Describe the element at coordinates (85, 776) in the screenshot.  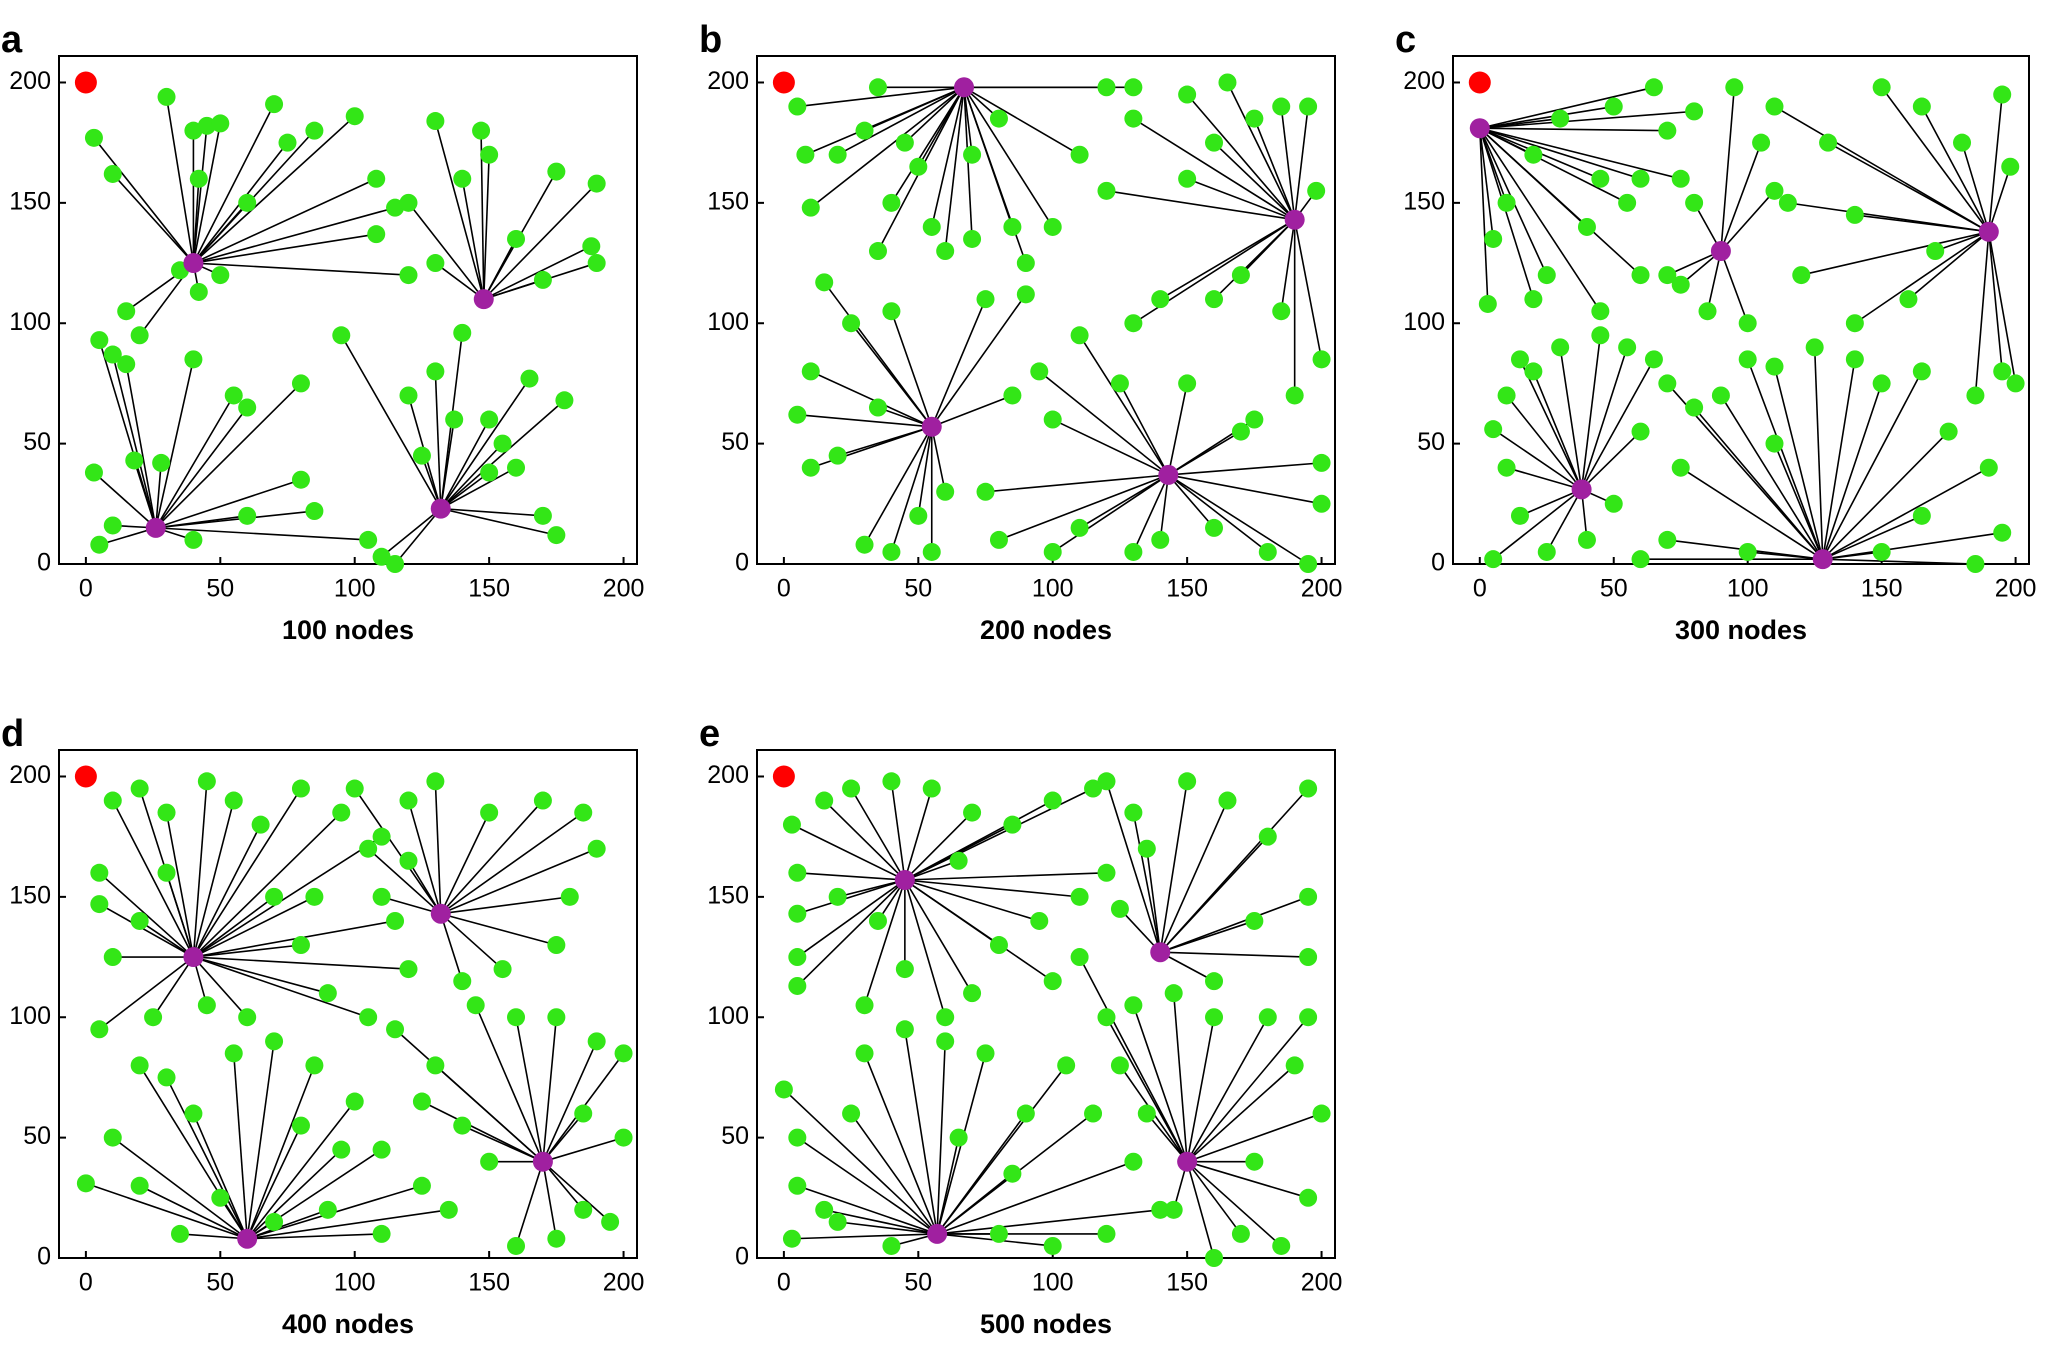
I see `sink-node` at that location.